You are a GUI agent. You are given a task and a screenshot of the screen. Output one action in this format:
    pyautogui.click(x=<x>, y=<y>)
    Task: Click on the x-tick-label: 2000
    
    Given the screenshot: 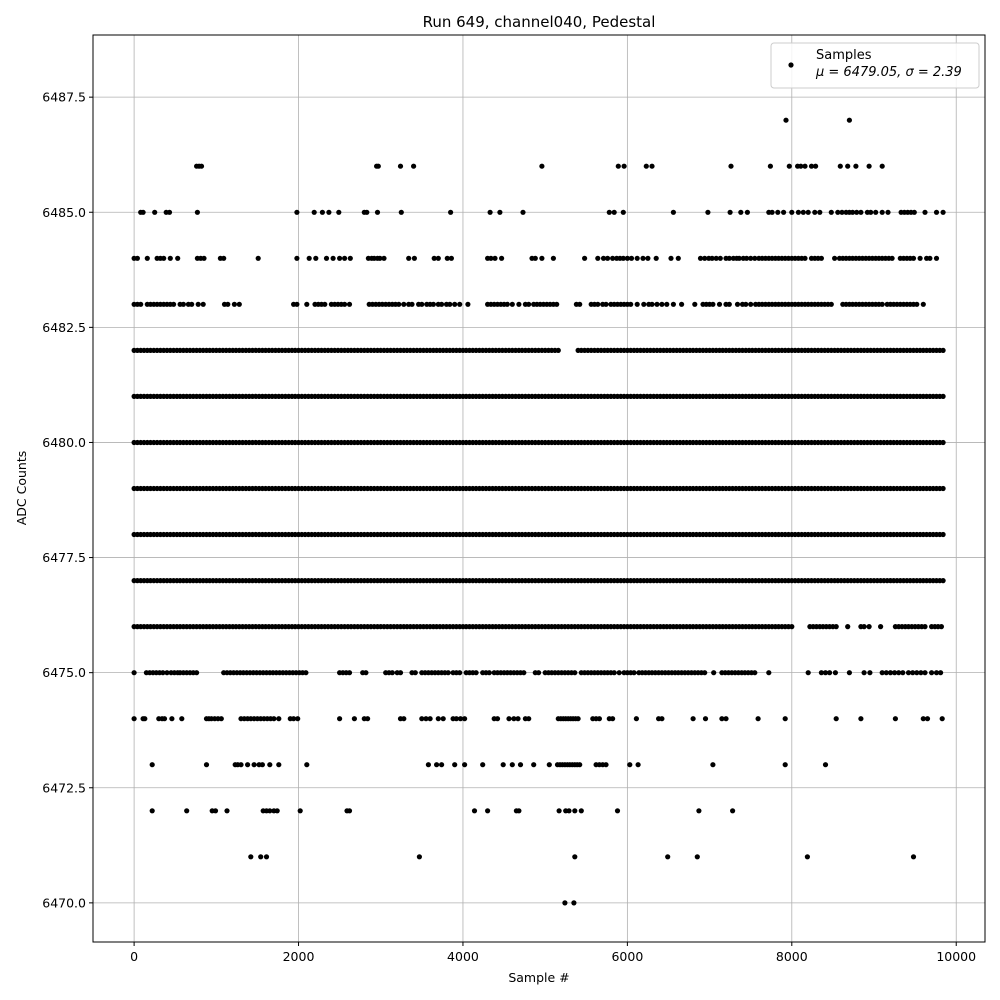 What is the action you would take?
    pyautogui.click(x=299, y=956)
    